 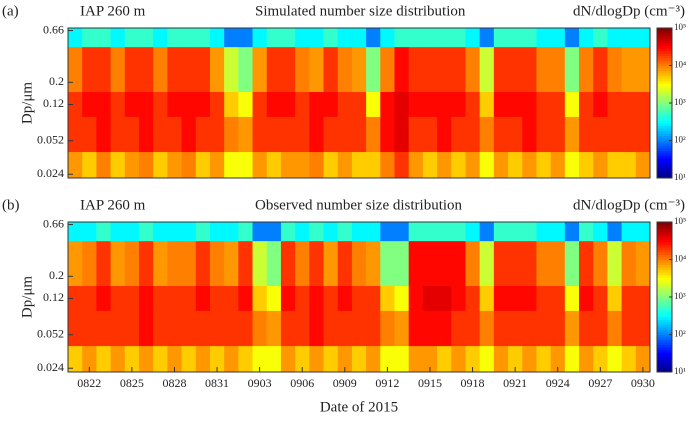 What do you see at coordinates (53, 29) in the screenshot?
I see `y-tick-label: 0.66` at bounding box center [53, 29].